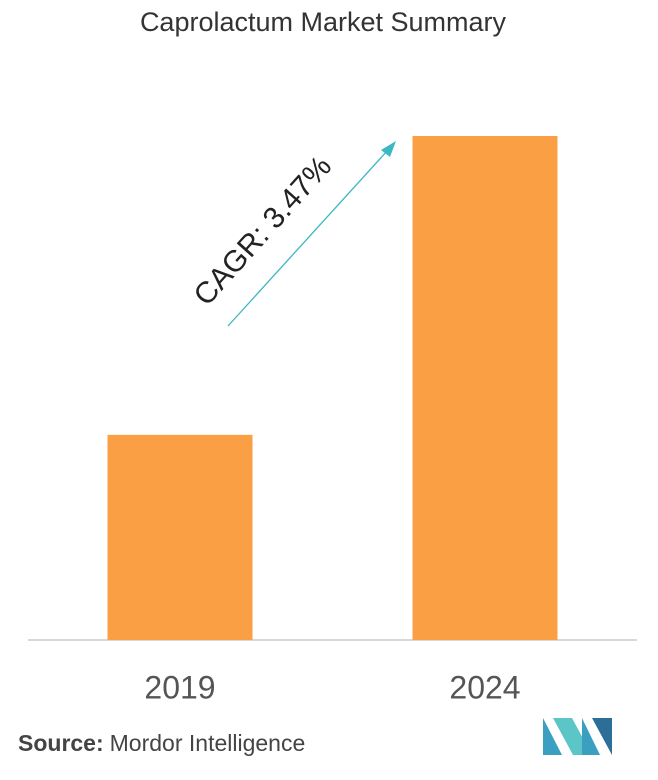 The width and height of the screenshot is (658, 780). I want to click on chart-title: Caprolactum Market Summary, so click(323, 22).